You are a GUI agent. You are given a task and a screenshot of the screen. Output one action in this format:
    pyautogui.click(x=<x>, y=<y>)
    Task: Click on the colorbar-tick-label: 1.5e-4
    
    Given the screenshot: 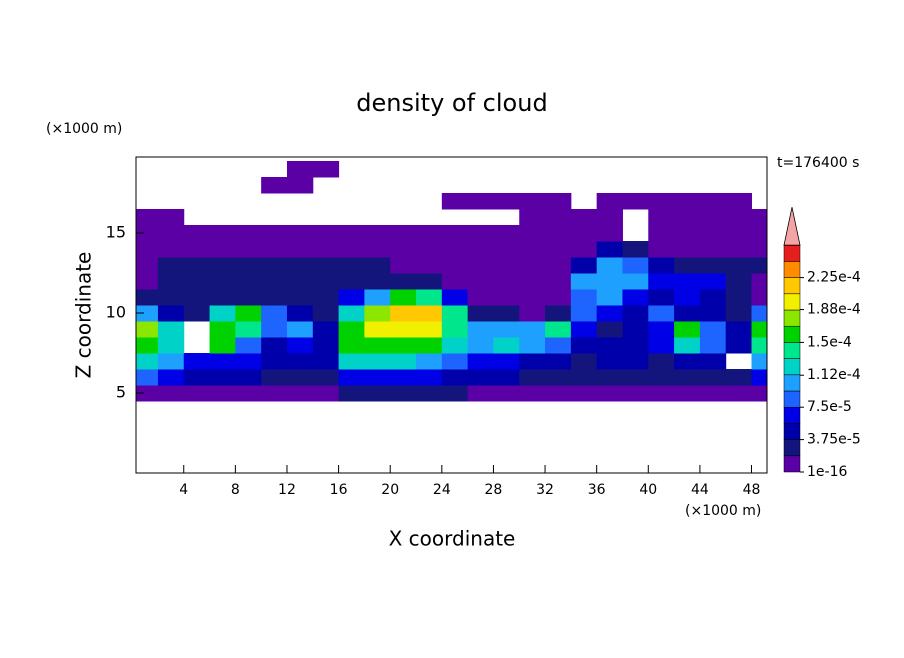 What is the action you would take?
    pyautogui.click(x=829, y=342)
    